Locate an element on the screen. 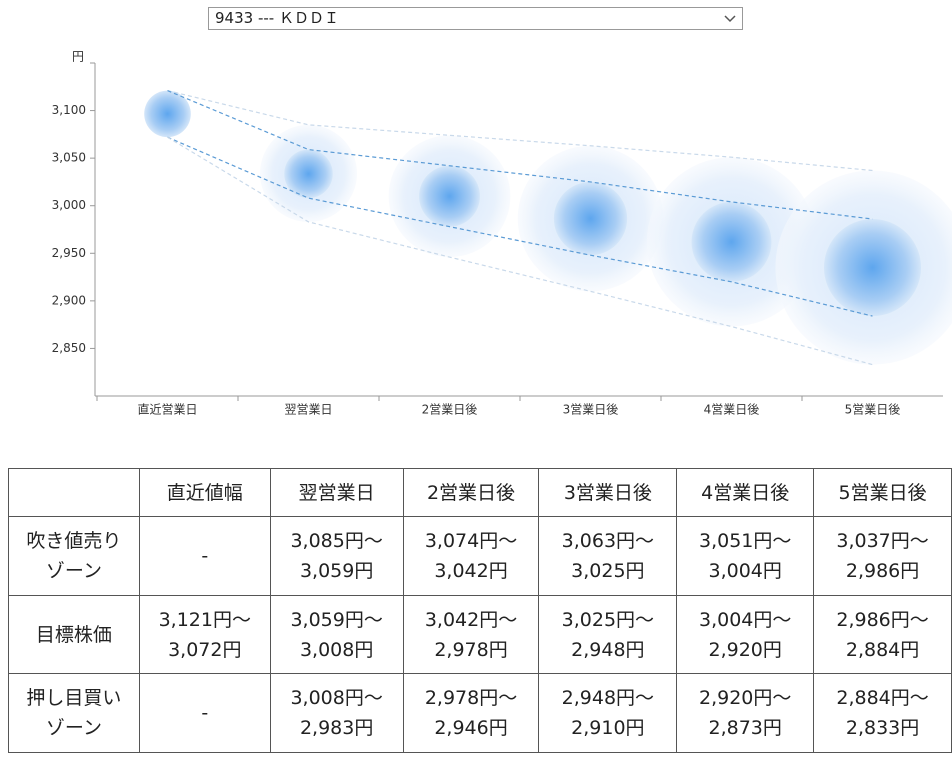  value-cell: 2,986円～ 2,884円 is located at coordinates (882, 634).